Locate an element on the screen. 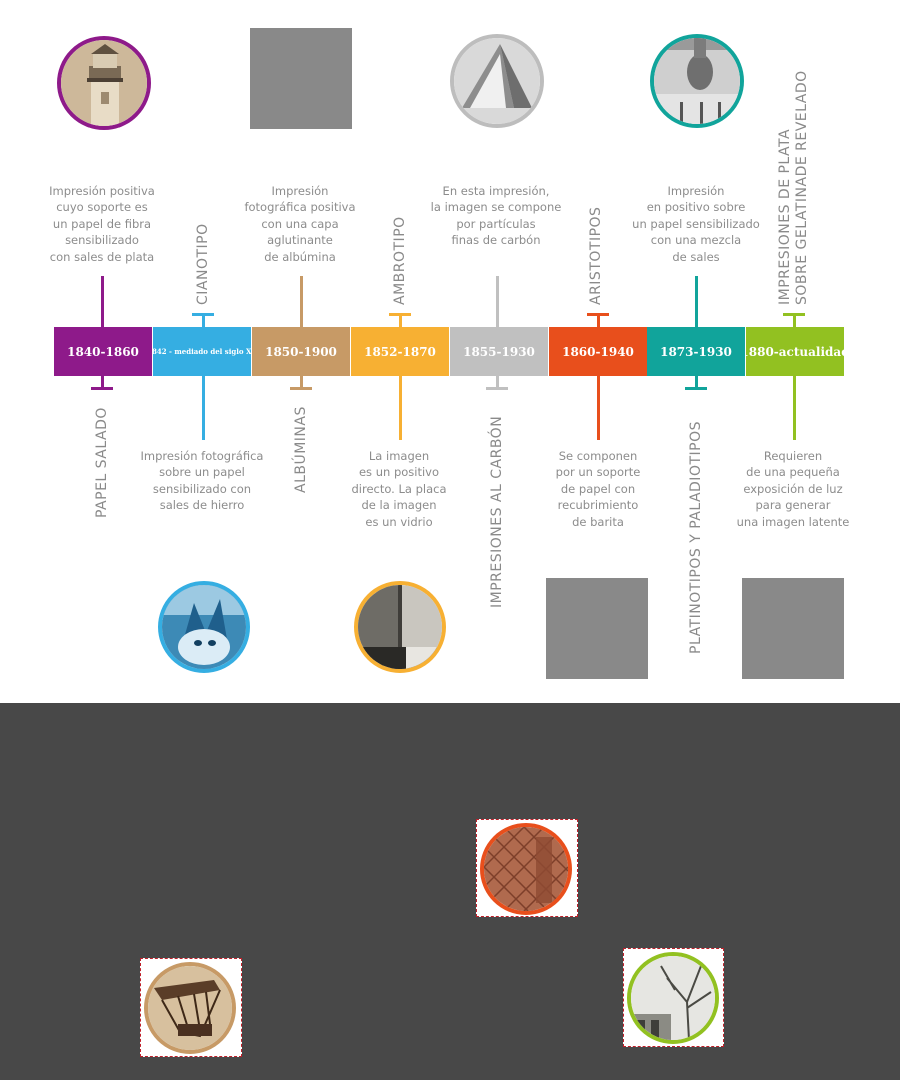  textile-thumb is located at coordinates (527, 868).